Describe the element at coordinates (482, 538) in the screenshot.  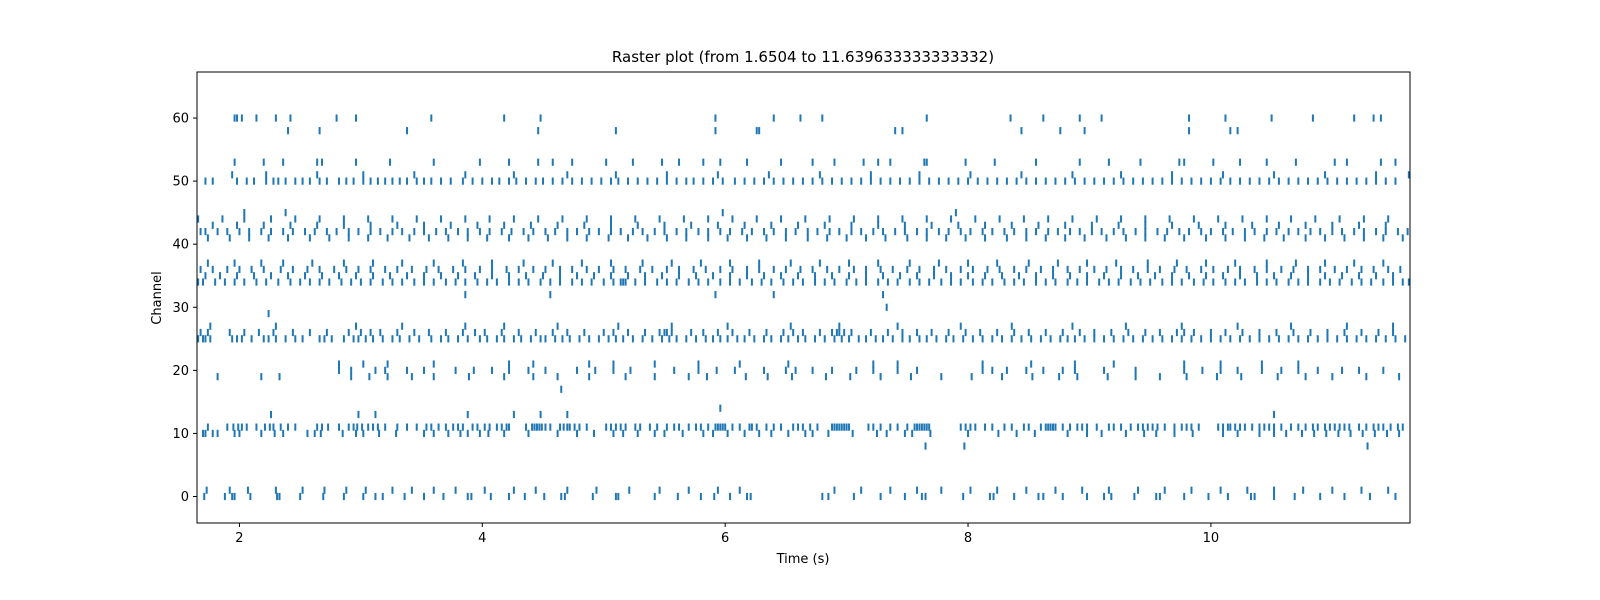
I see `x-tick-label: 4` at that location.